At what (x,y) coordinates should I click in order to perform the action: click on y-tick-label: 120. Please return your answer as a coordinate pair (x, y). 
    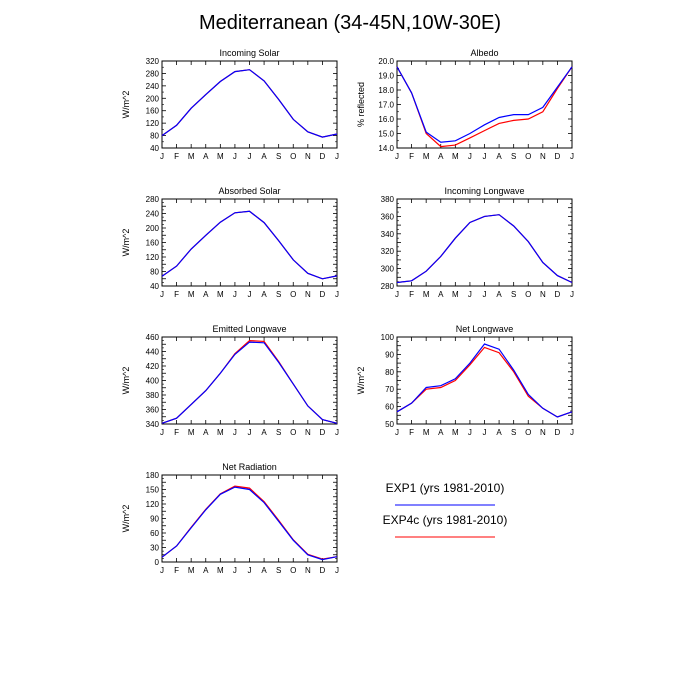
    Looking at the image, I should click on (153, 257).